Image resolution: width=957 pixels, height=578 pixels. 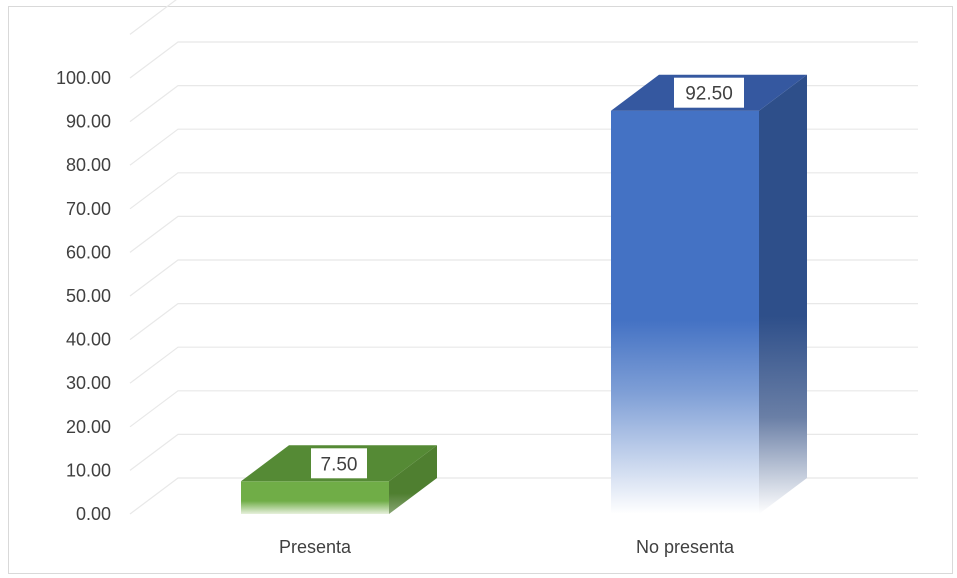 What do you see at coordinates (88, 340) in the screenshot?
I see `y-tick-label: 40.00` at bounding box center [88, 340].